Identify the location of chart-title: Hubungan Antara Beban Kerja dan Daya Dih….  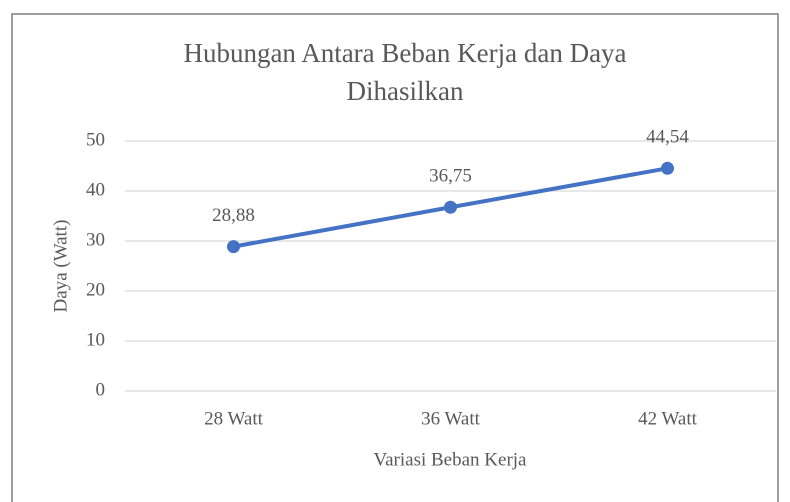
(405, 72).